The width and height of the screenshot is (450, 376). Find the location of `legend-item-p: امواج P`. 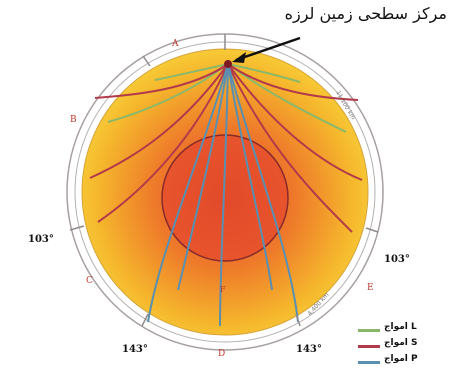

legend-item-p: امواج P is located at coordinates (403, 362).